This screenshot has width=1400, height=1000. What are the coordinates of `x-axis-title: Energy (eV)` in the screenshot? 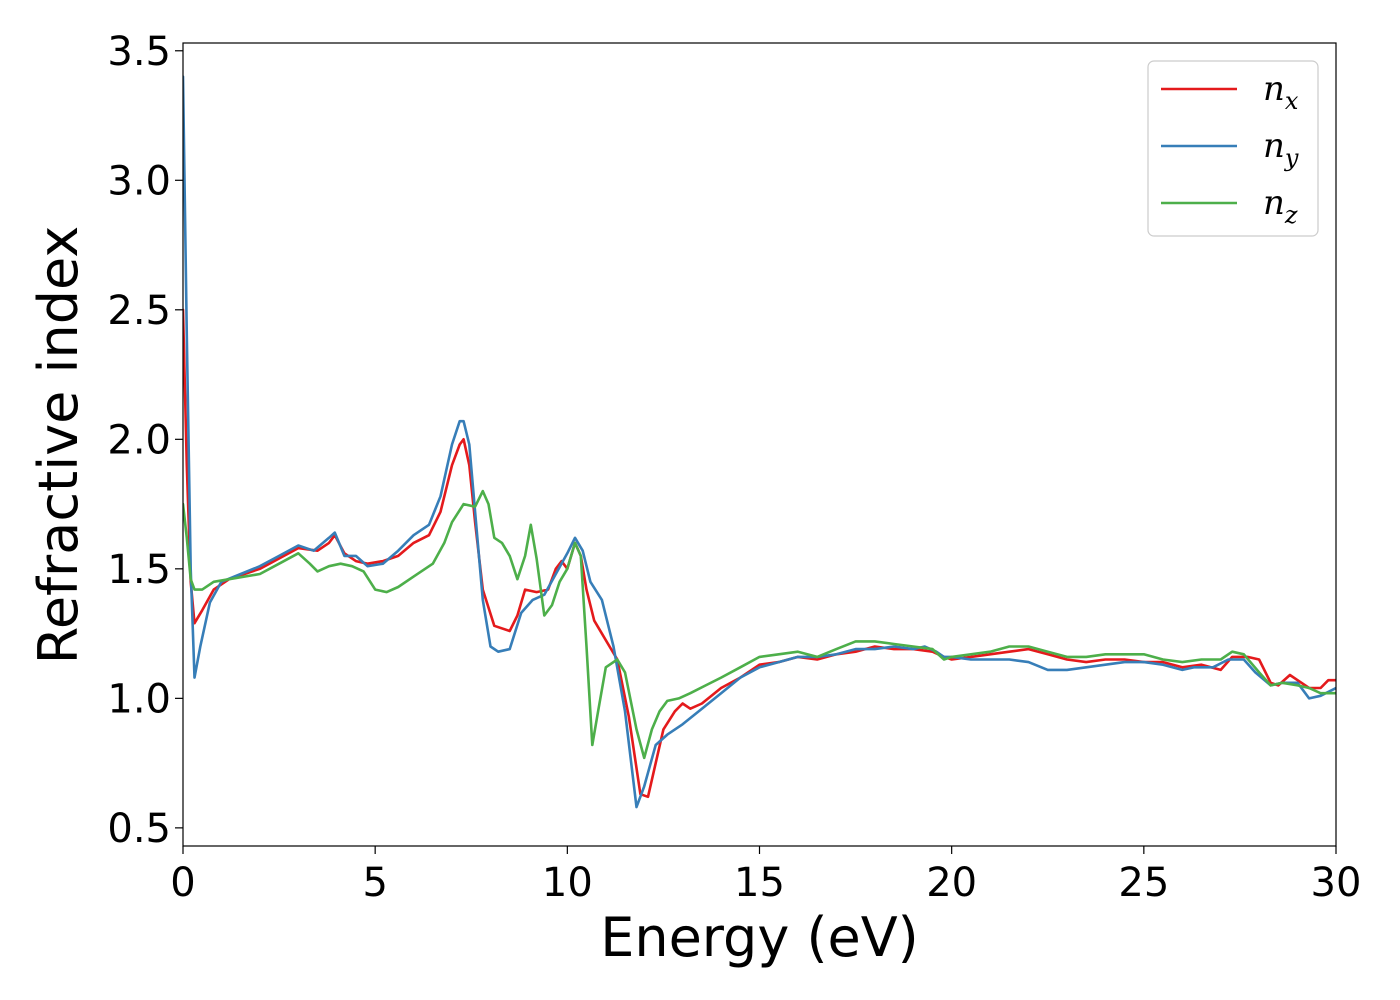 It's located at (759, 937).